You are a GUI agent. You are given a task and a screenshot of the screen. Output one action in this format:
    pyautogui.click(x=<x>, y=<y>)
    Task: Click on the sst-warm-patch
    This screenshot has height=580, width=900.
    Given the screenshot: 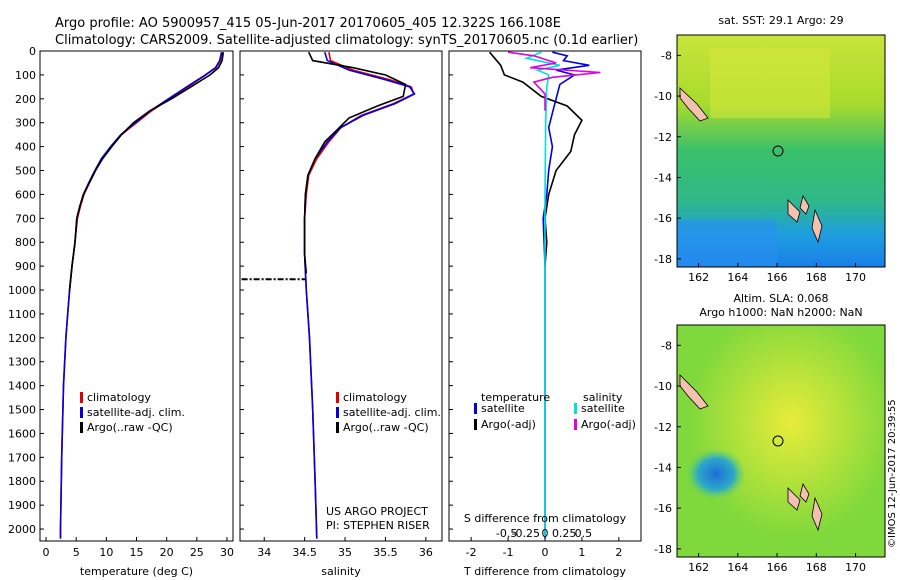 What is the action you would take?
    pyautogui.click(x=770, y=83)
    